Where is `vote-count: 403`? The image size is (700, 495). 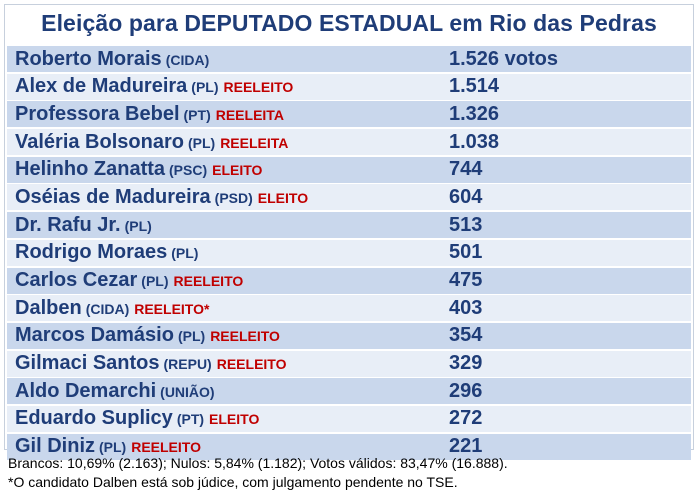
vote-count: 403 is located at coordinates (466, 307).